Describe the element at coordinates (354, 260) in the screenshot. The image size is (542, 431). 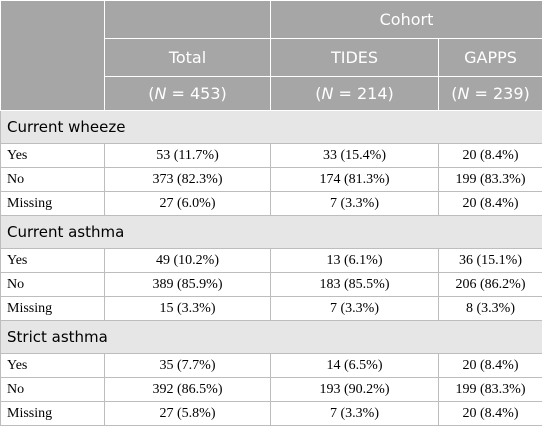
I see `cell: 13 (6.1%)` at that location.